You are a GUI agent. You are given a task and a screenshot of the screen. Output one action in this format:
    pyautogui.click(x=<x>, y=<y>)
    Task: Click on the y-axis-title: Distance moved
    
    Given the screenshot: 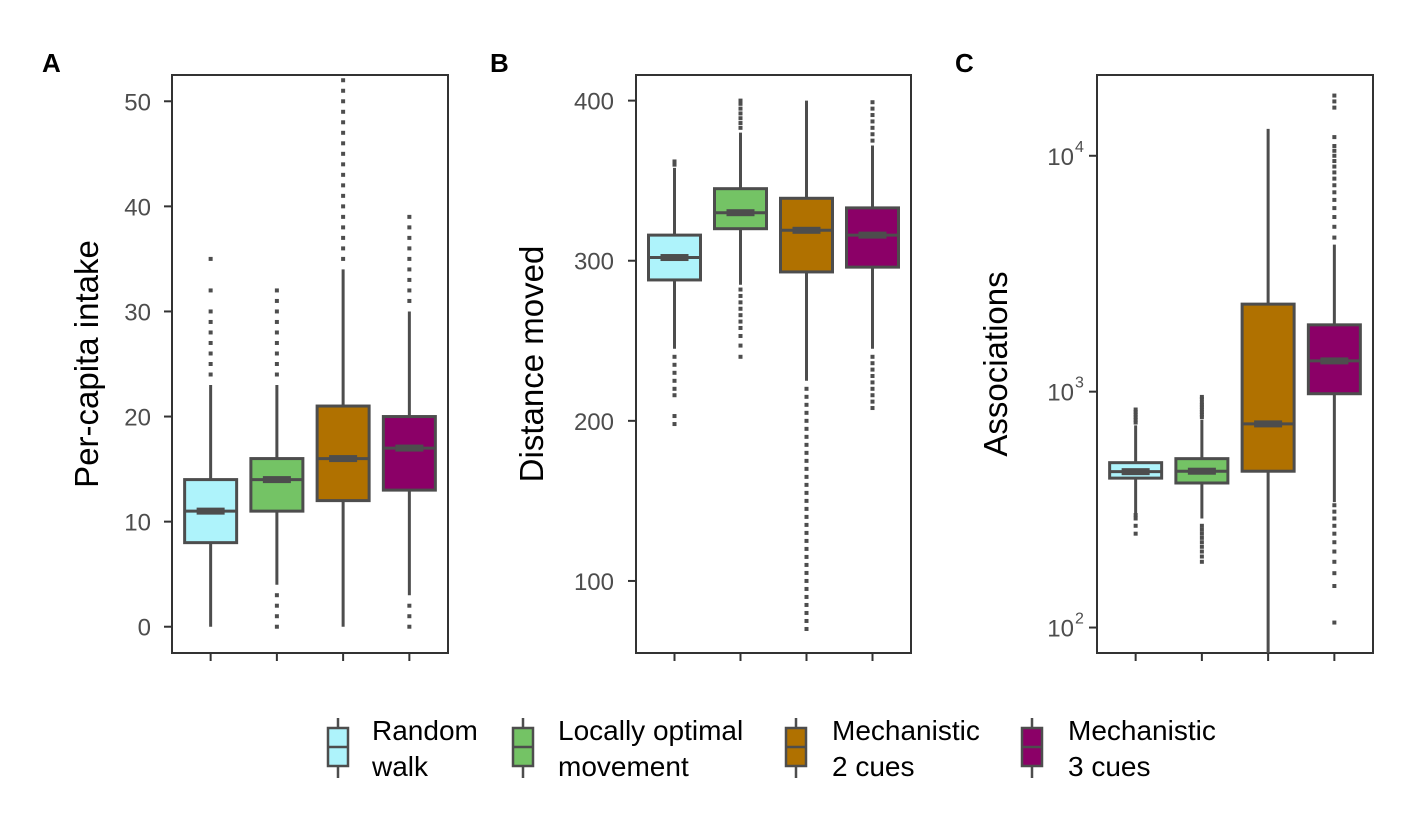 What is the action you would take?
    pyautogui.click(x=531, y=364)
    